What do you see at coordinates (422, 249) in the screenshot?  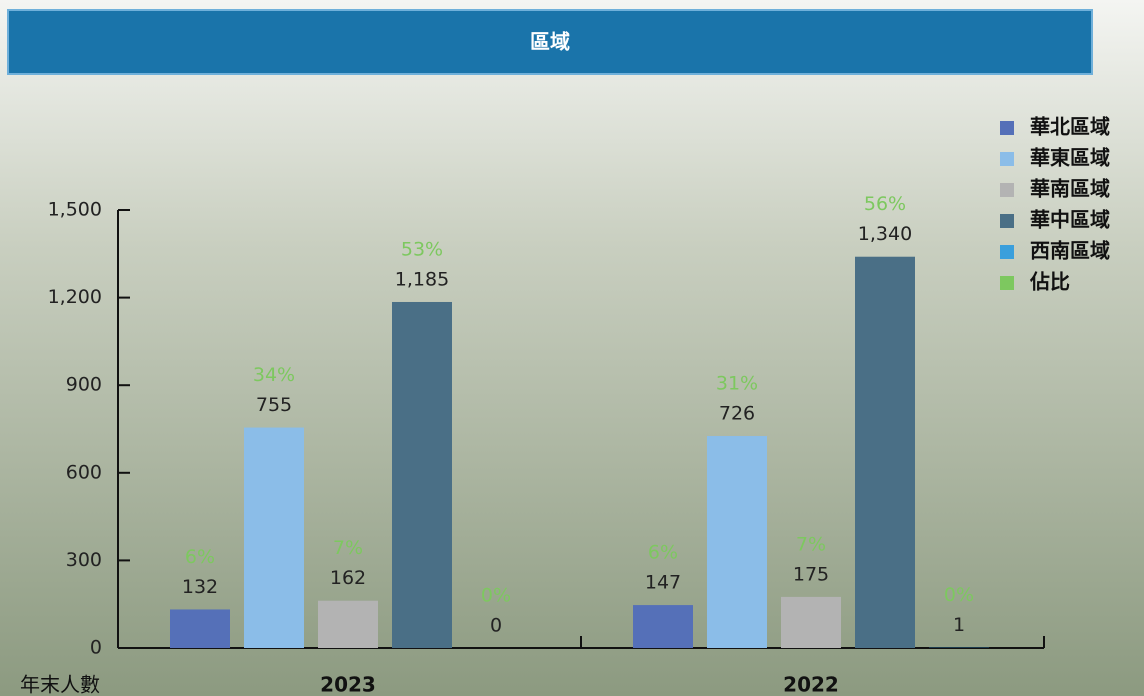 I see `share-label: 53%` at bounding box center [422, 249].